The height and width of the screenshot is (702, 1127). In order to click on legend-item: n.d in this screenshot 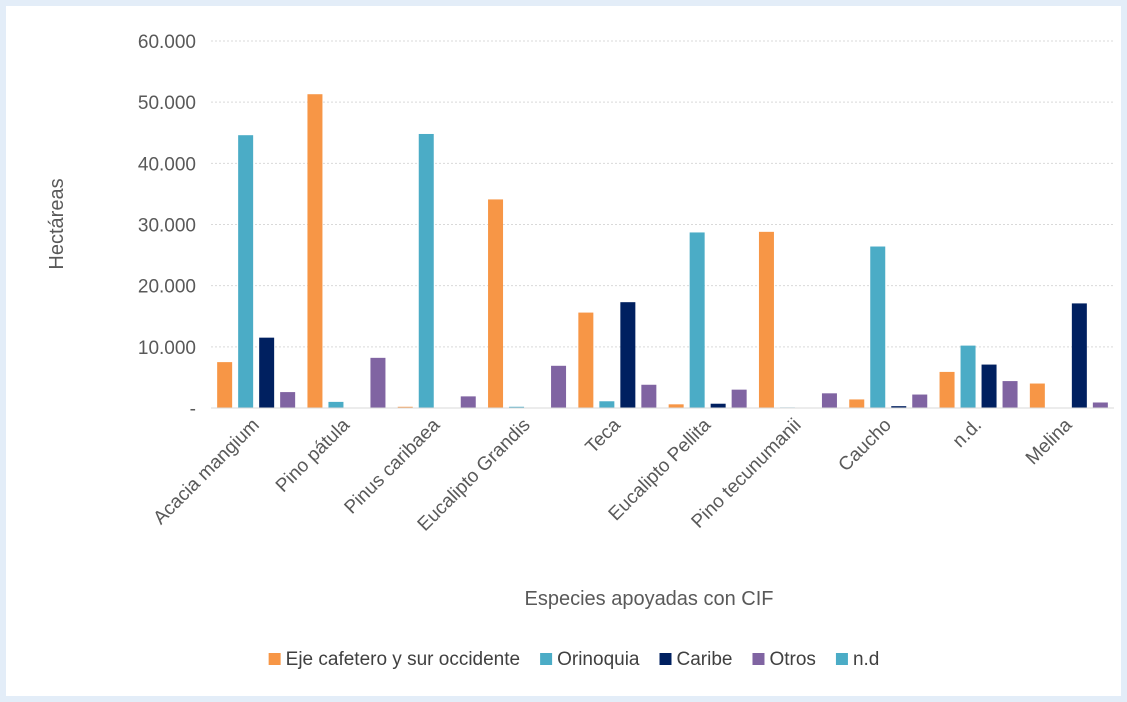, I will do `click(857, 659)`.